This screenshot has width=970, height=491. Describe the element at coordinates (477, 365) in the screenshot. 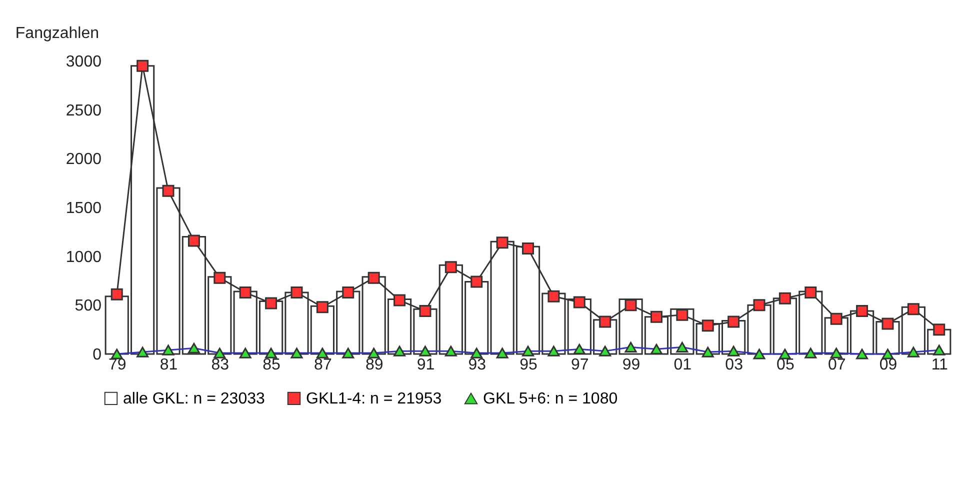

I see `x-tick-label: 93` at that location.